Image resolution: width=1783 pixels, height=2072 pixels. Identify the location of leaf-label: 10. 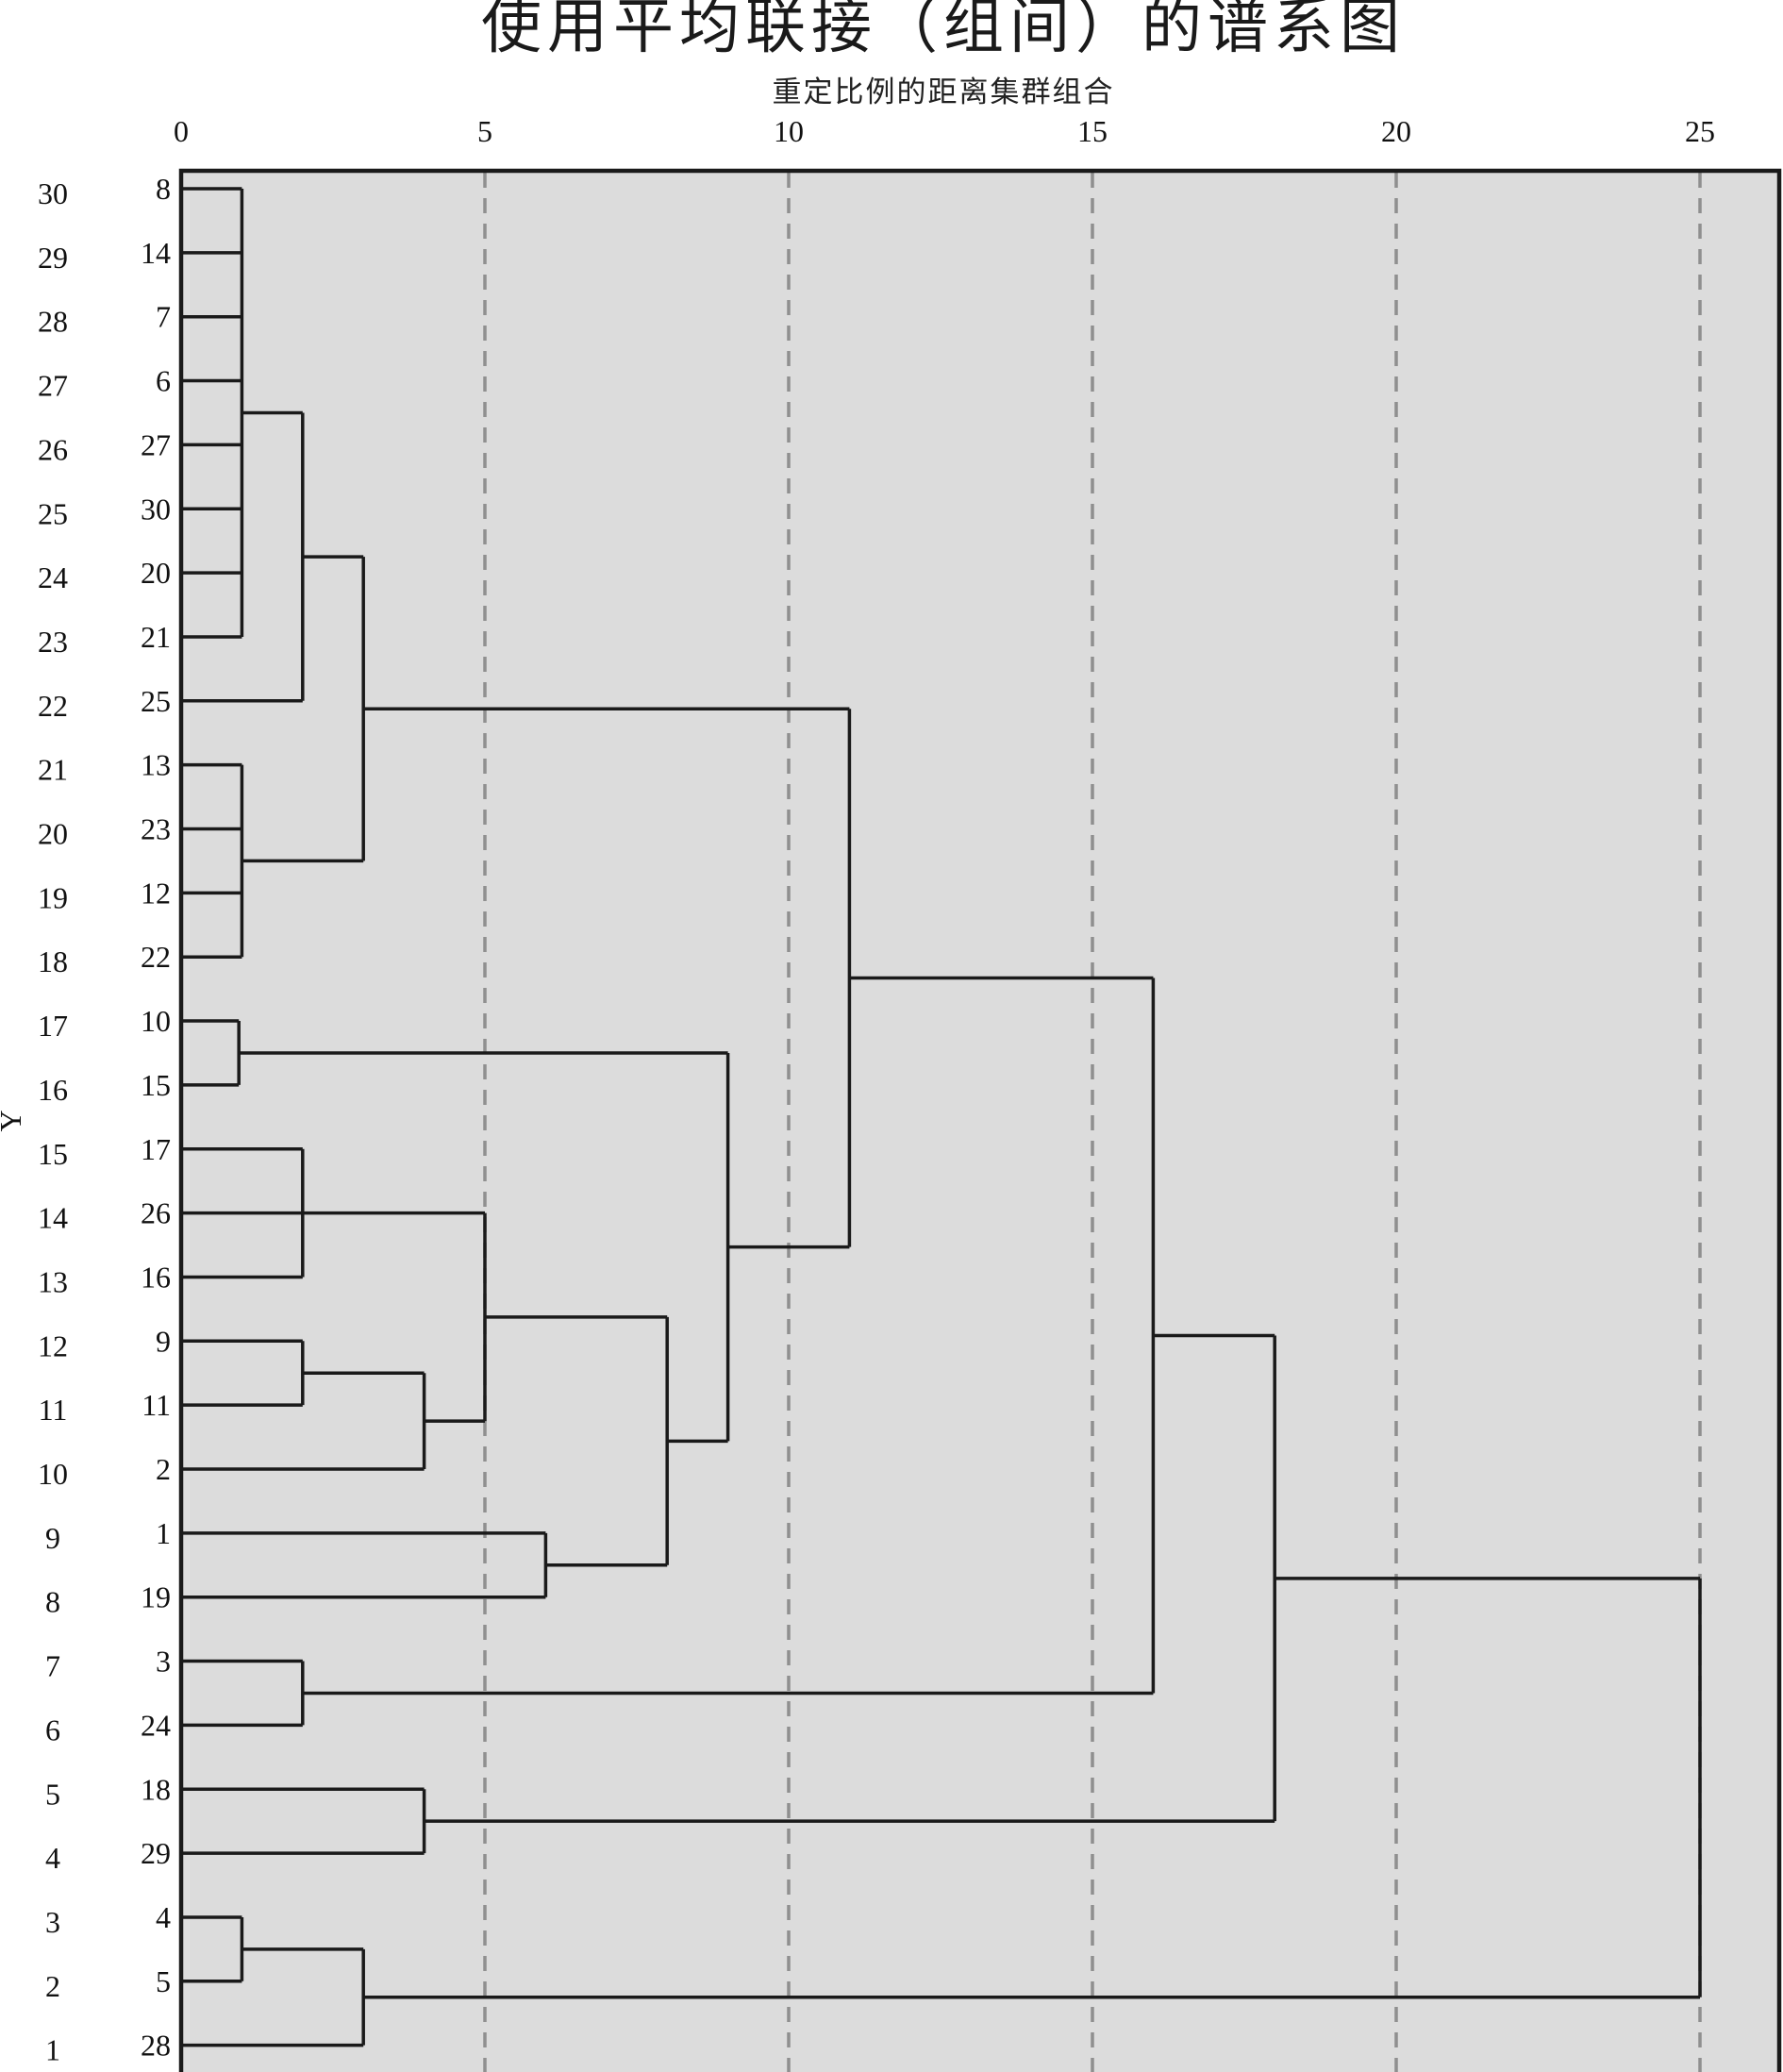
(156, 1021).